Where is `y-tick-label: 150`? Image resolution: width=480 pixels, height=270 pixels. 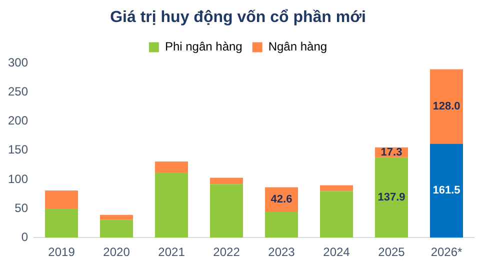 y-tick-label: 150 is located at coordinates (18, 149).